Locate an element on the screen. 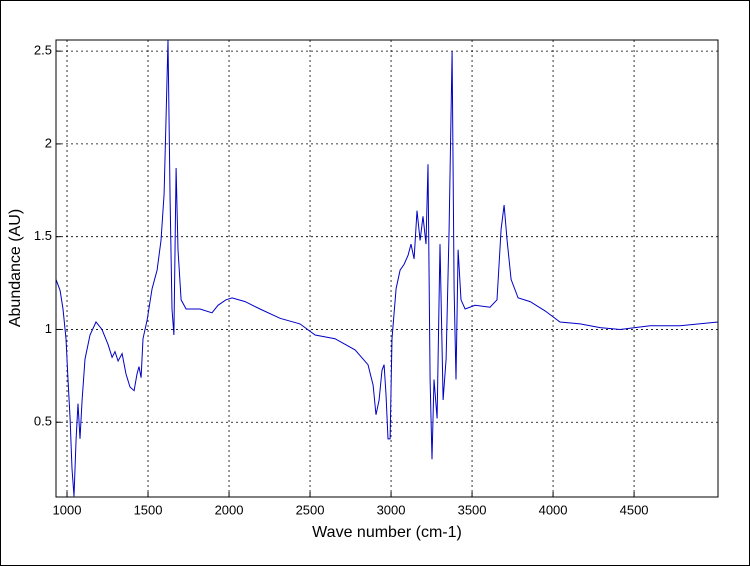  x-axis-label: Wave number (cm-1) is located at coordinates (387, 532).